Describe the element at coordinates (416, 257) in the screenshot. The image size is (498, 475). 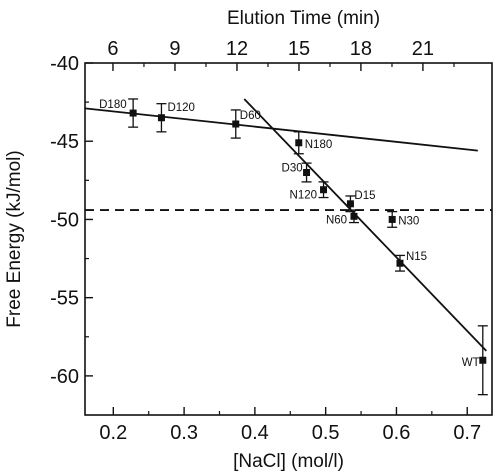
I see `point-label: N15` at that location.